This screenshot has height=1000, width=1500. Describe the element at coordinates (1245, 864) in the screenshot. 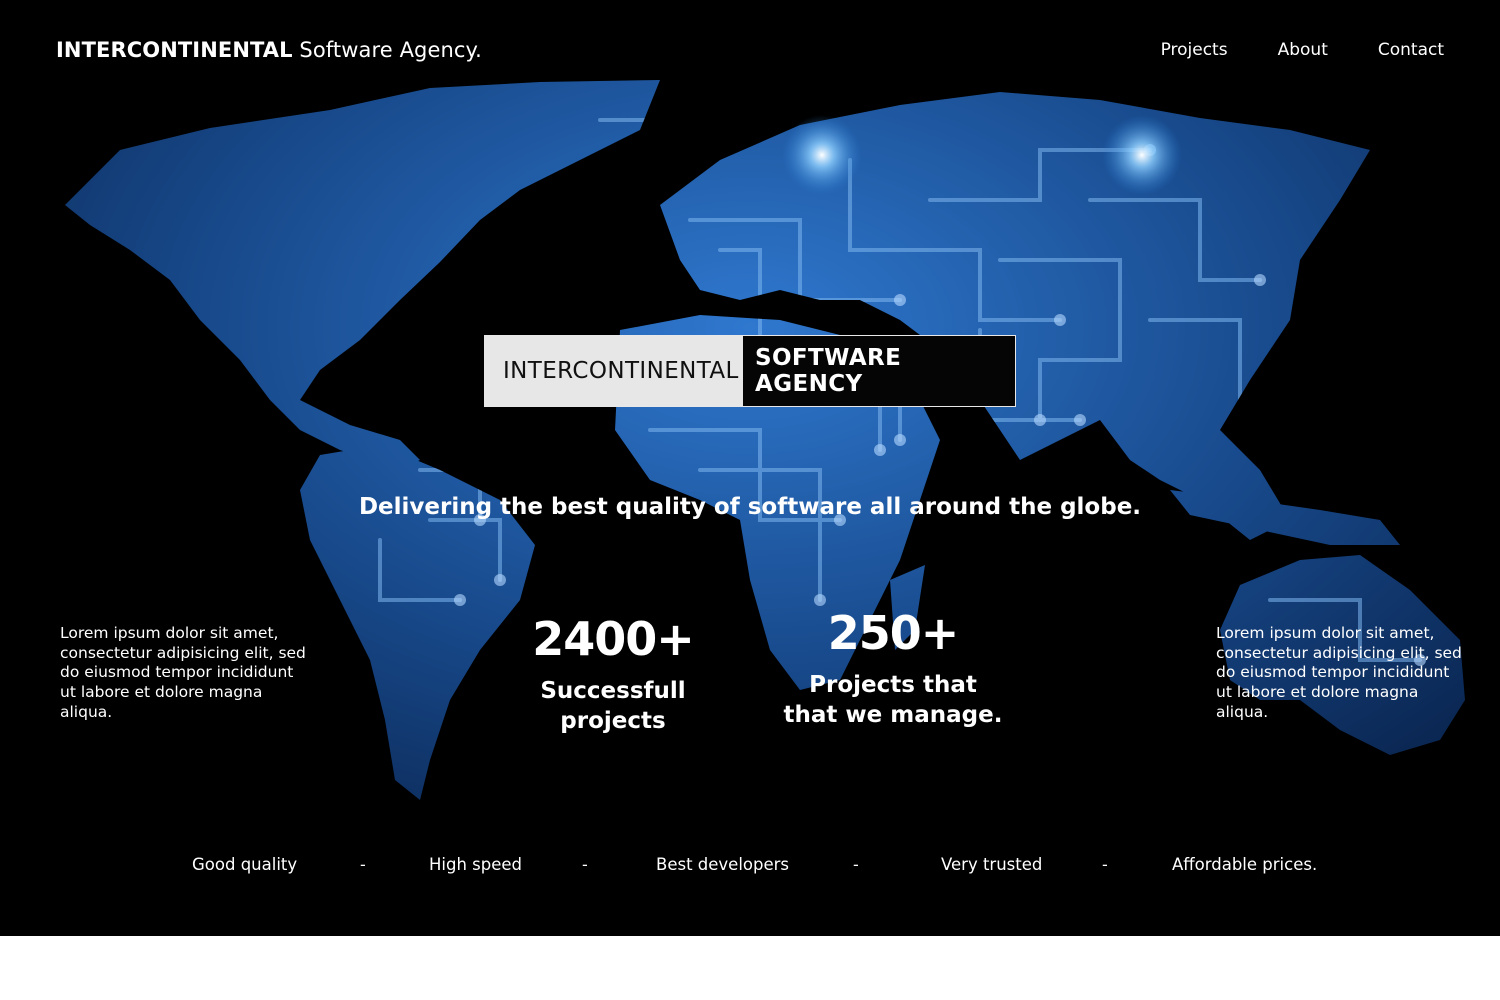

I see `feature-affordable-prices: Affordable prices.` at that location.